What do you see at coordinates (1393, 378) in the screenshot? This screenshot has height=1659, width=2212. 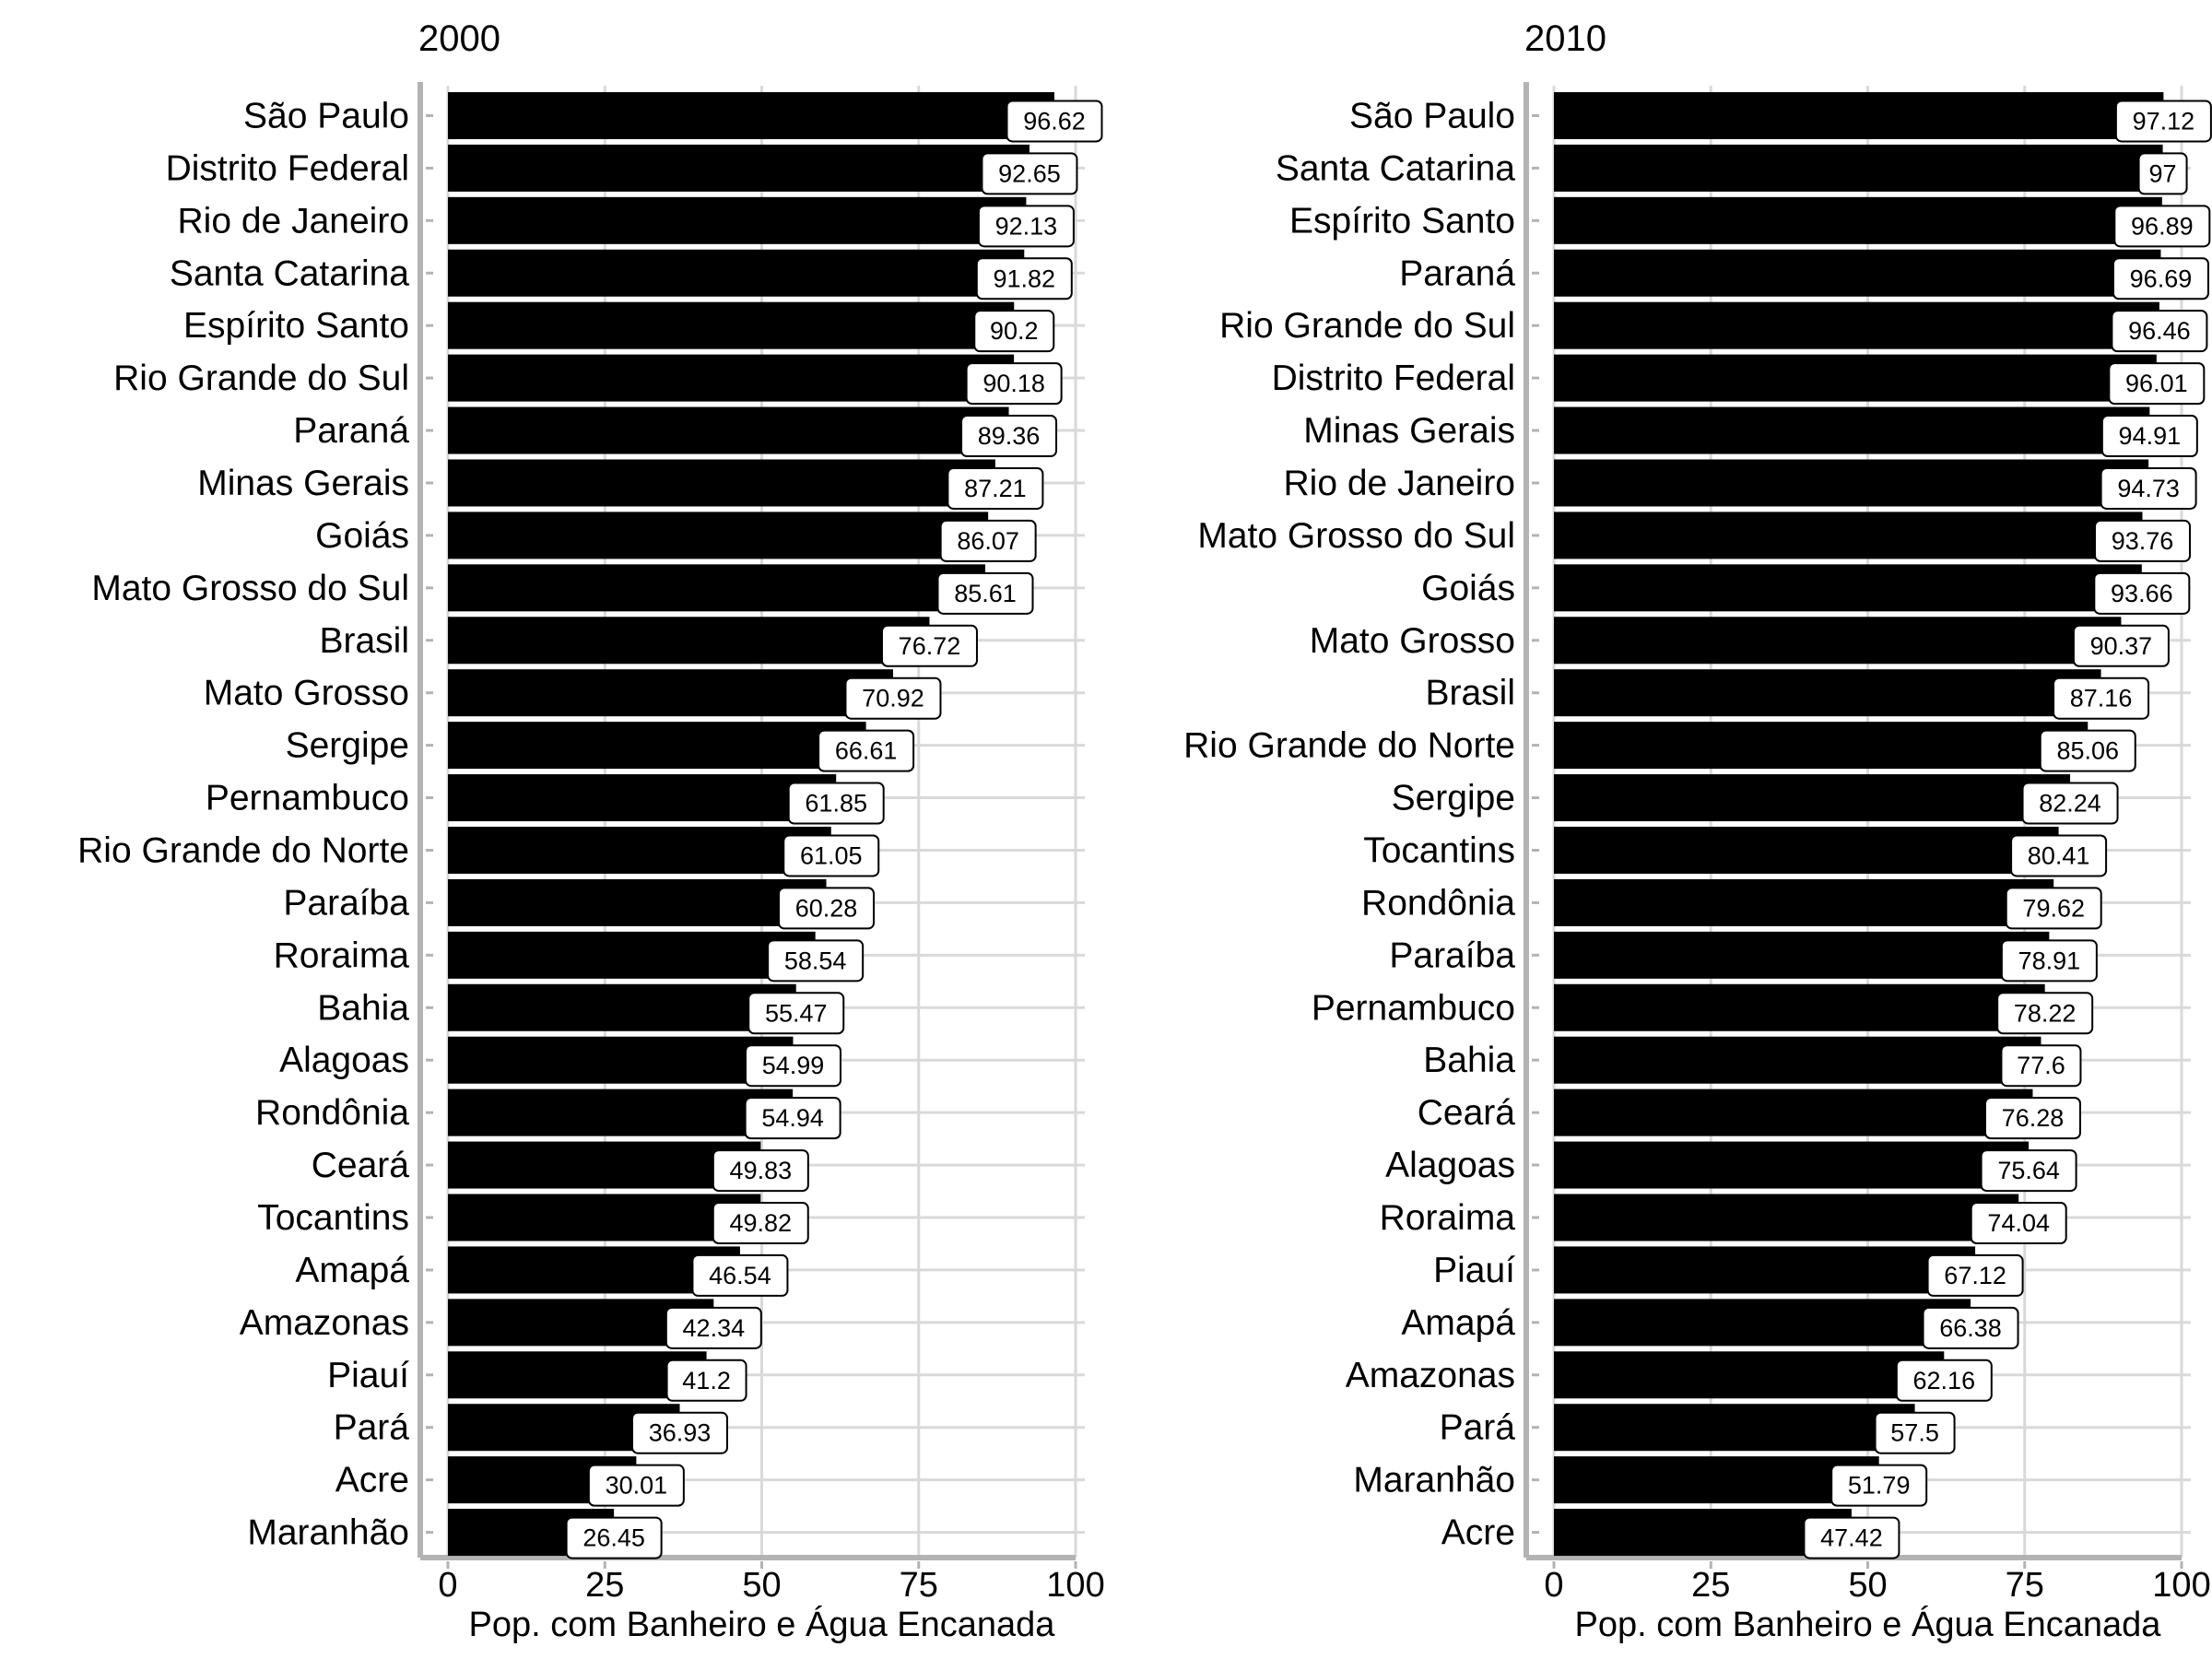 I see `category-label: Distrito Federal` at bounding box center [1393, 378].